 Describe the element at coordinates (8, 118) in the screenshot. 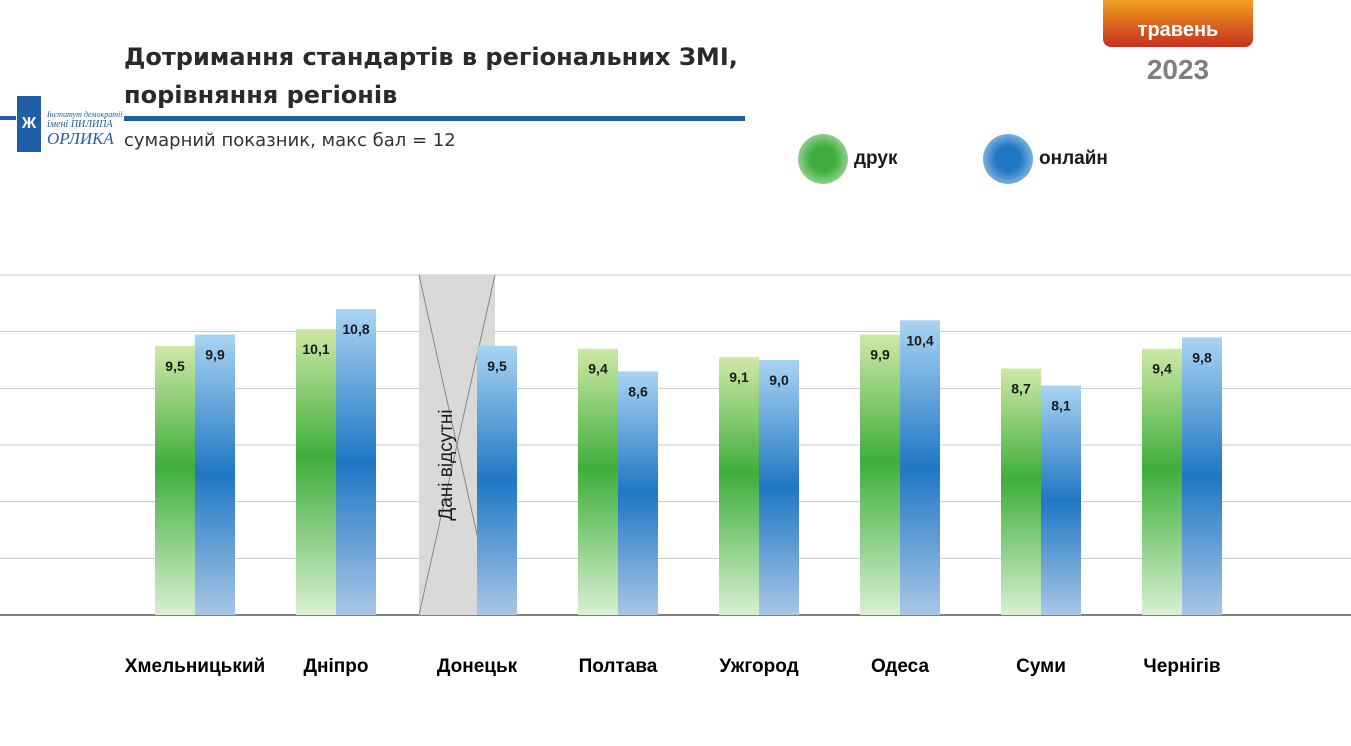

I see `left-accent-rule` at that location.